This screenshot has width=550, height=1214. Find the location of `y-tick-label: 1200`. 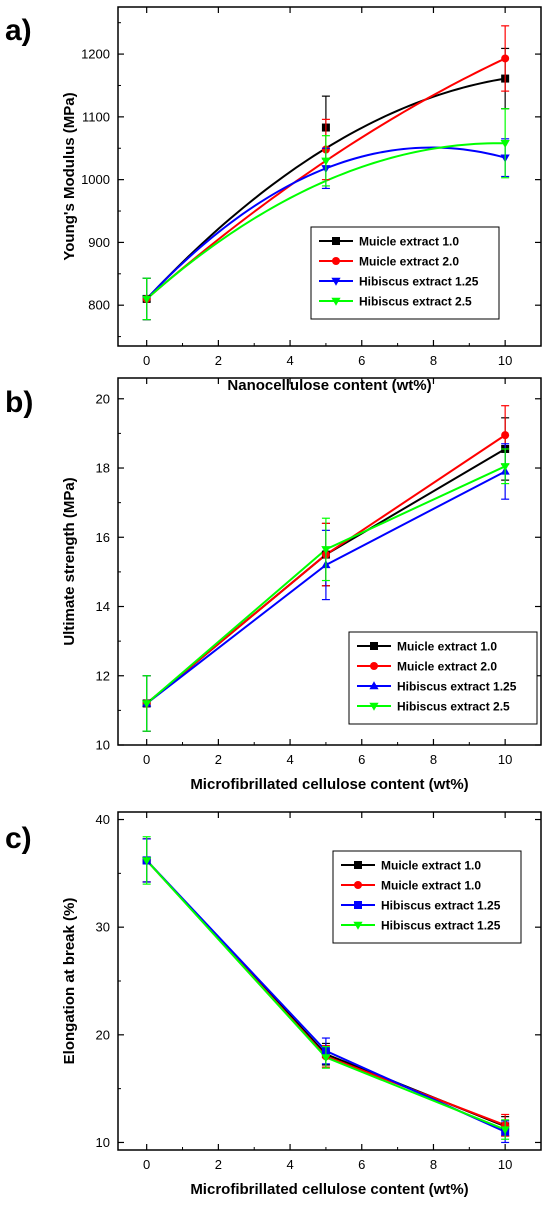

y-tick-label: 1200 is located at coordinates (95, 54).